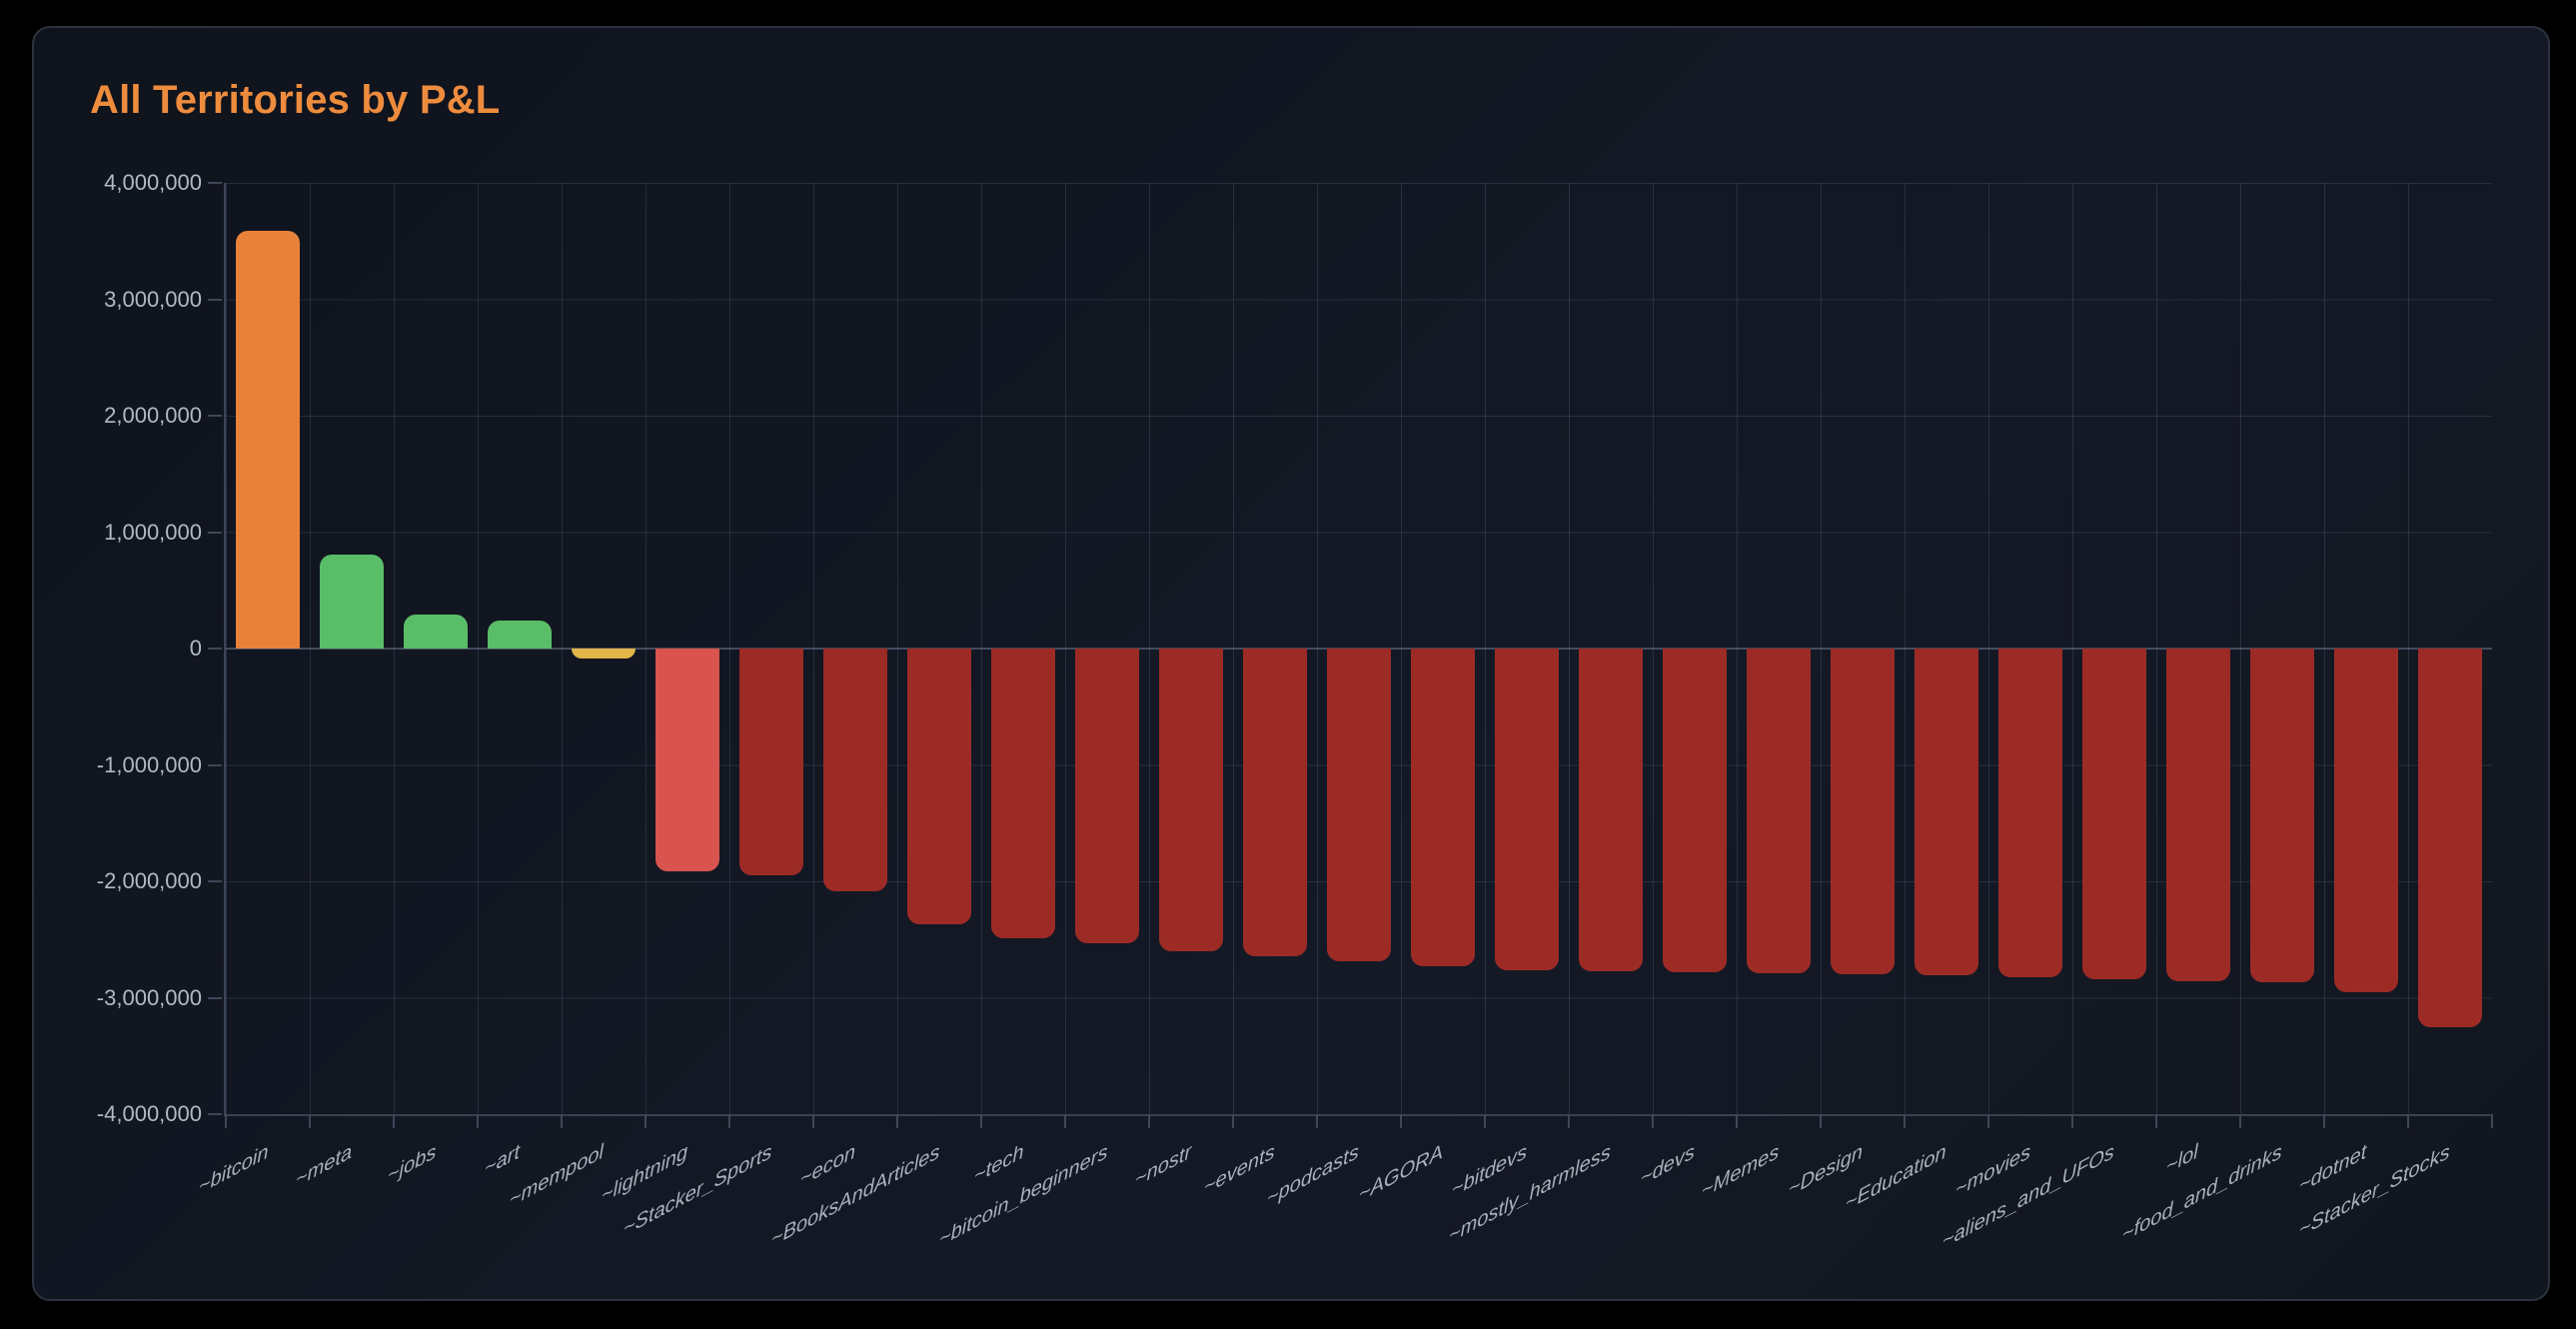 This screenshot has height=1329, width=2576. I want to click on x-axis-label: ~devs, so click(1668, 1165).